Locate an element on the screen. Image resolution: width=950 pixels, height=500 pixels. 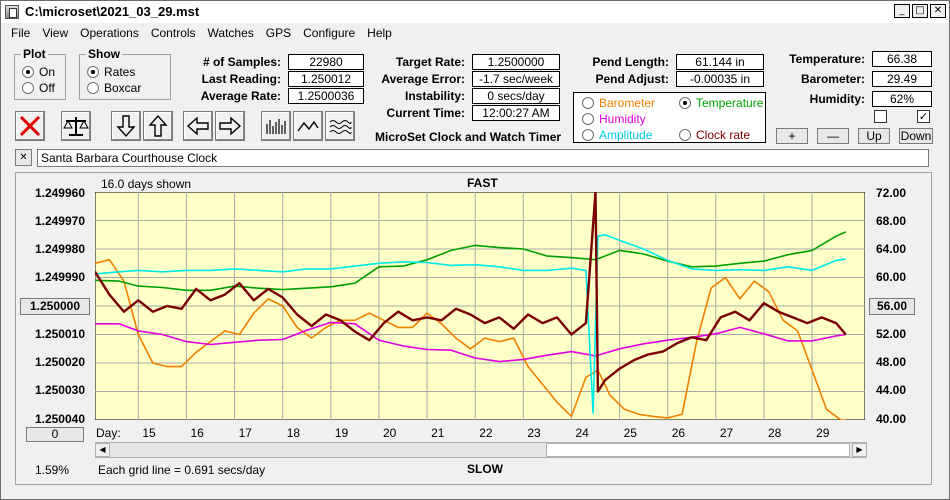
plot-on-radio: On is located at coordinates (38, 72).